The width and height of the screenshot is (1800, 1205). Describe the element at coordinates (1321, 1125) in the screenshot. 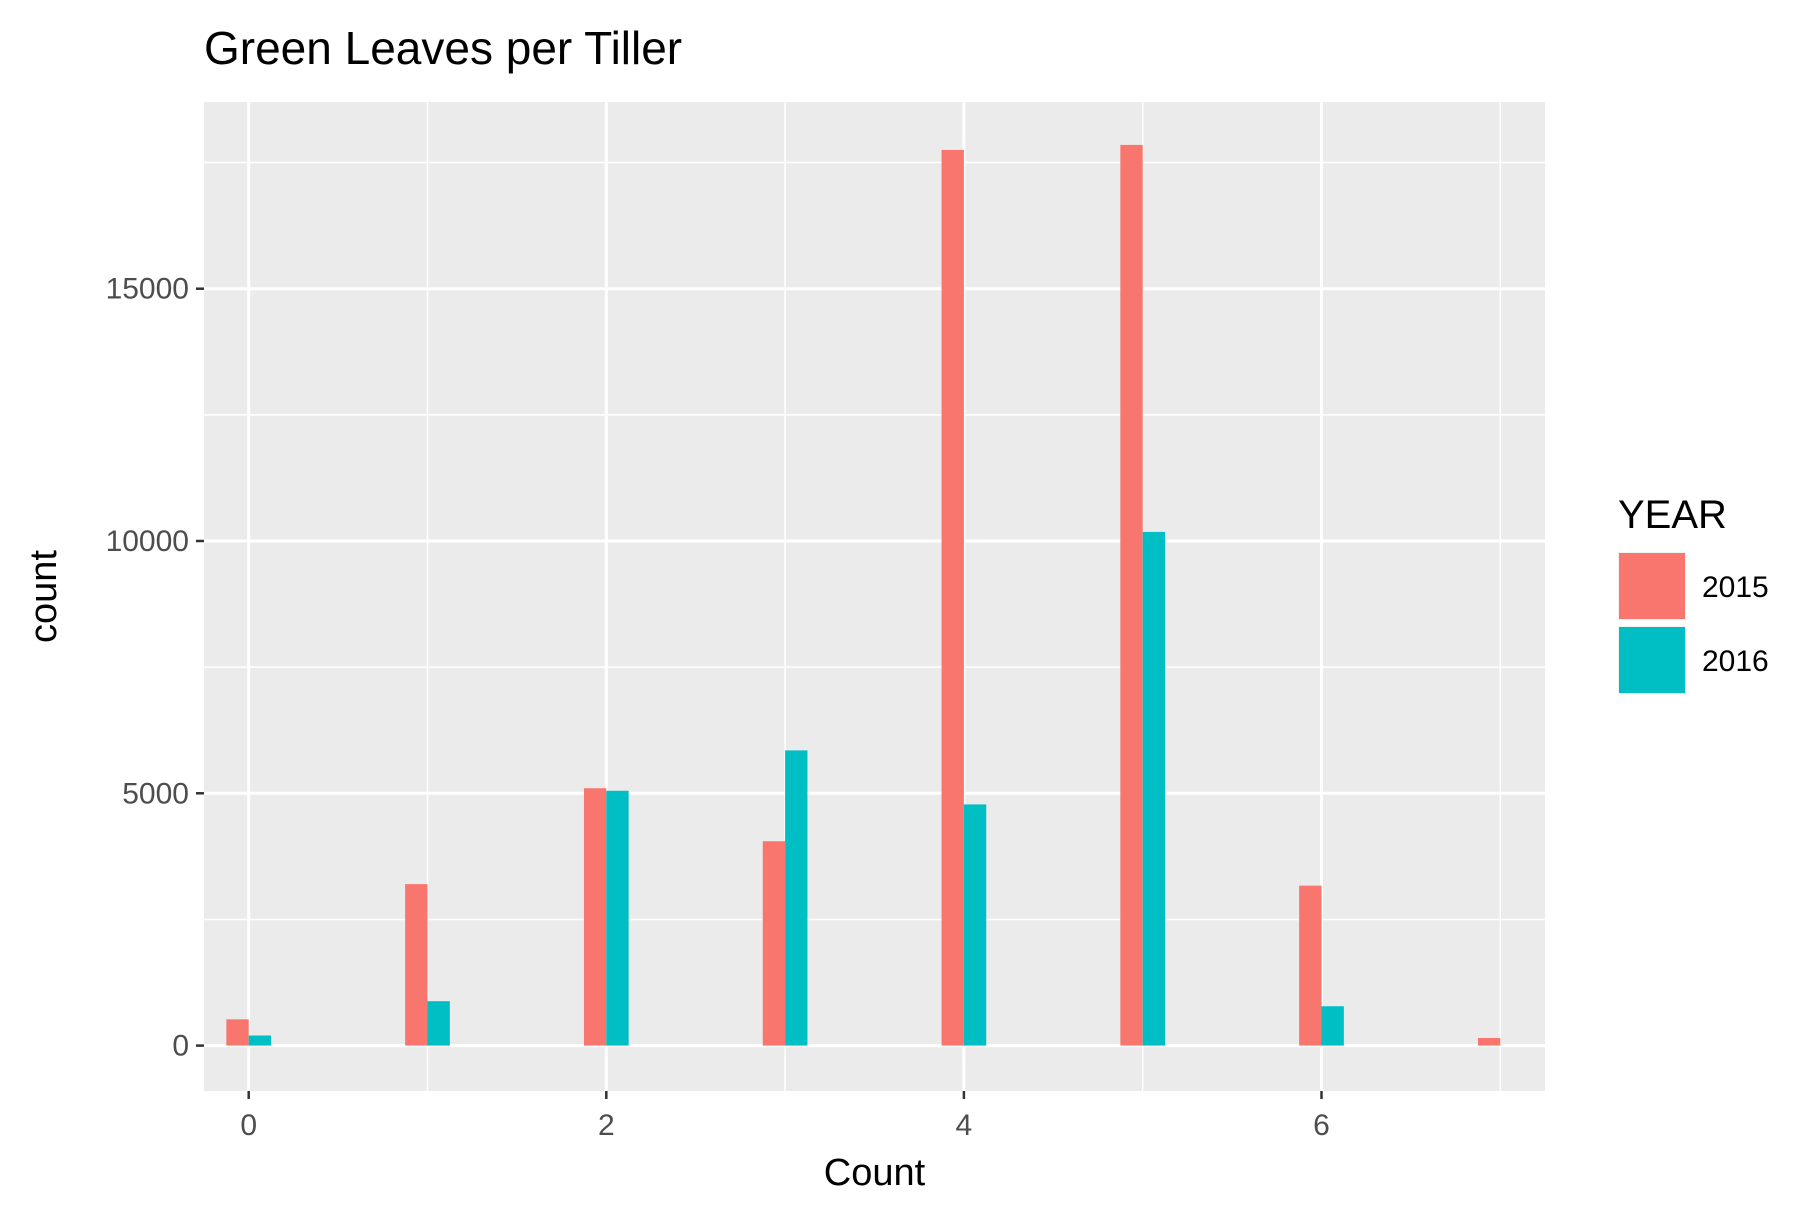

I see `x-tick-label: 6` at that location.